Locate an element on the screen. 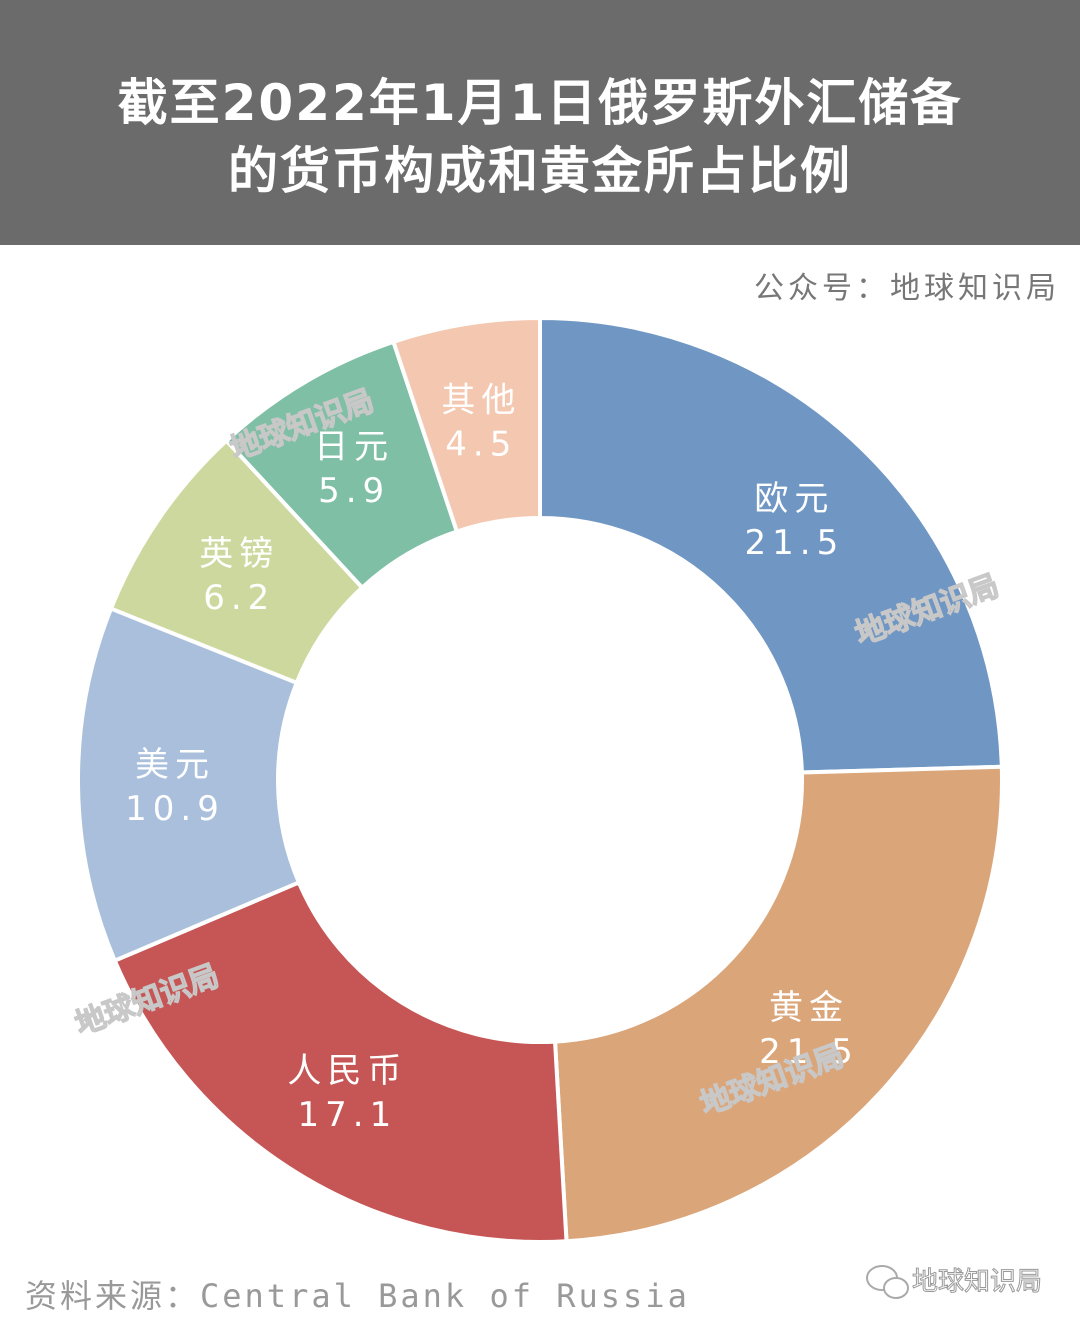  category-label: 黄金 is located at coordinates (809, 1008).